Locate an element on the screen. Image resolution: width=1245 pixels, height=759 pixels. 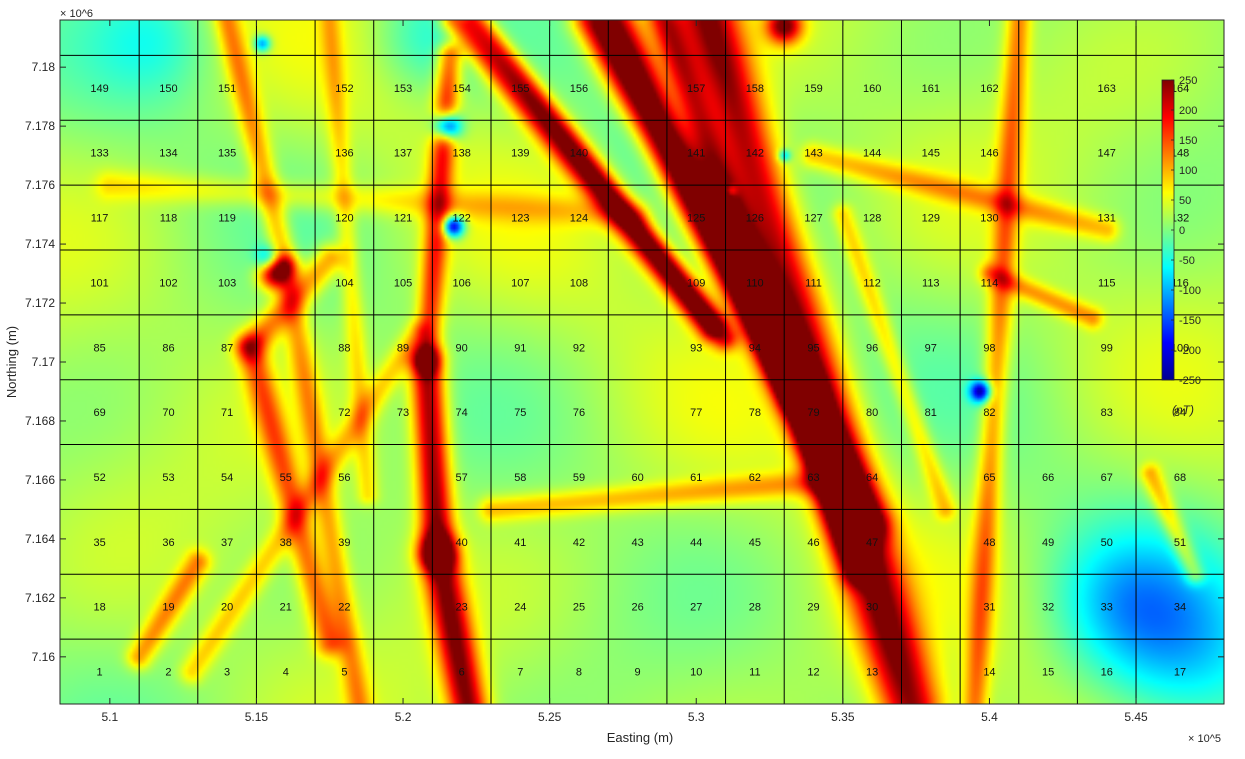
tile-number-label: 109 is located at coordinates (696, 283).